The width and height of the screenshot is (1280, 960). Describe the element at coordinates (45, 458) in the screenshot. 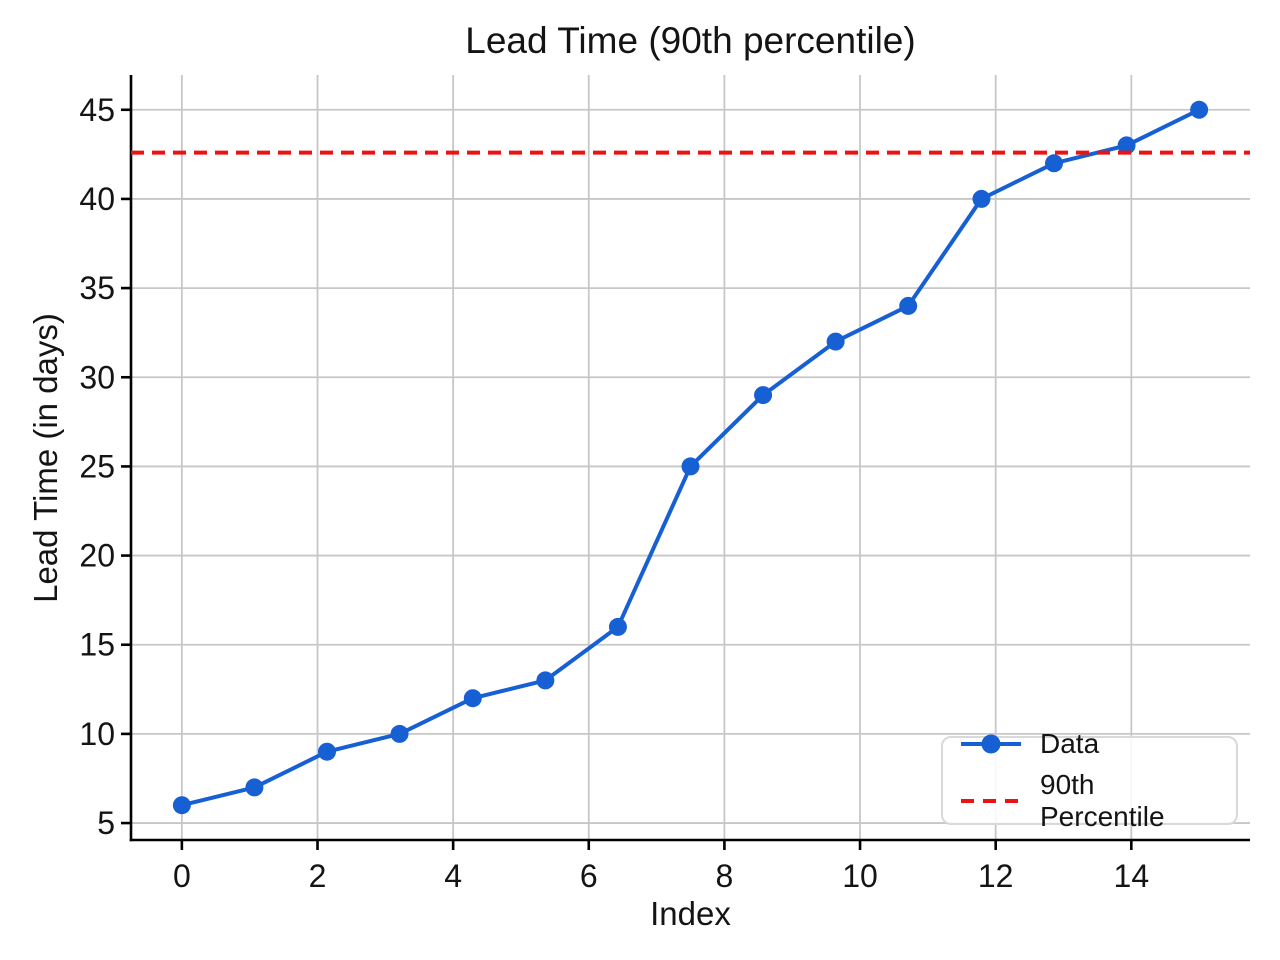

I see `y-axis-label: Lead Time (in days)` at that location.